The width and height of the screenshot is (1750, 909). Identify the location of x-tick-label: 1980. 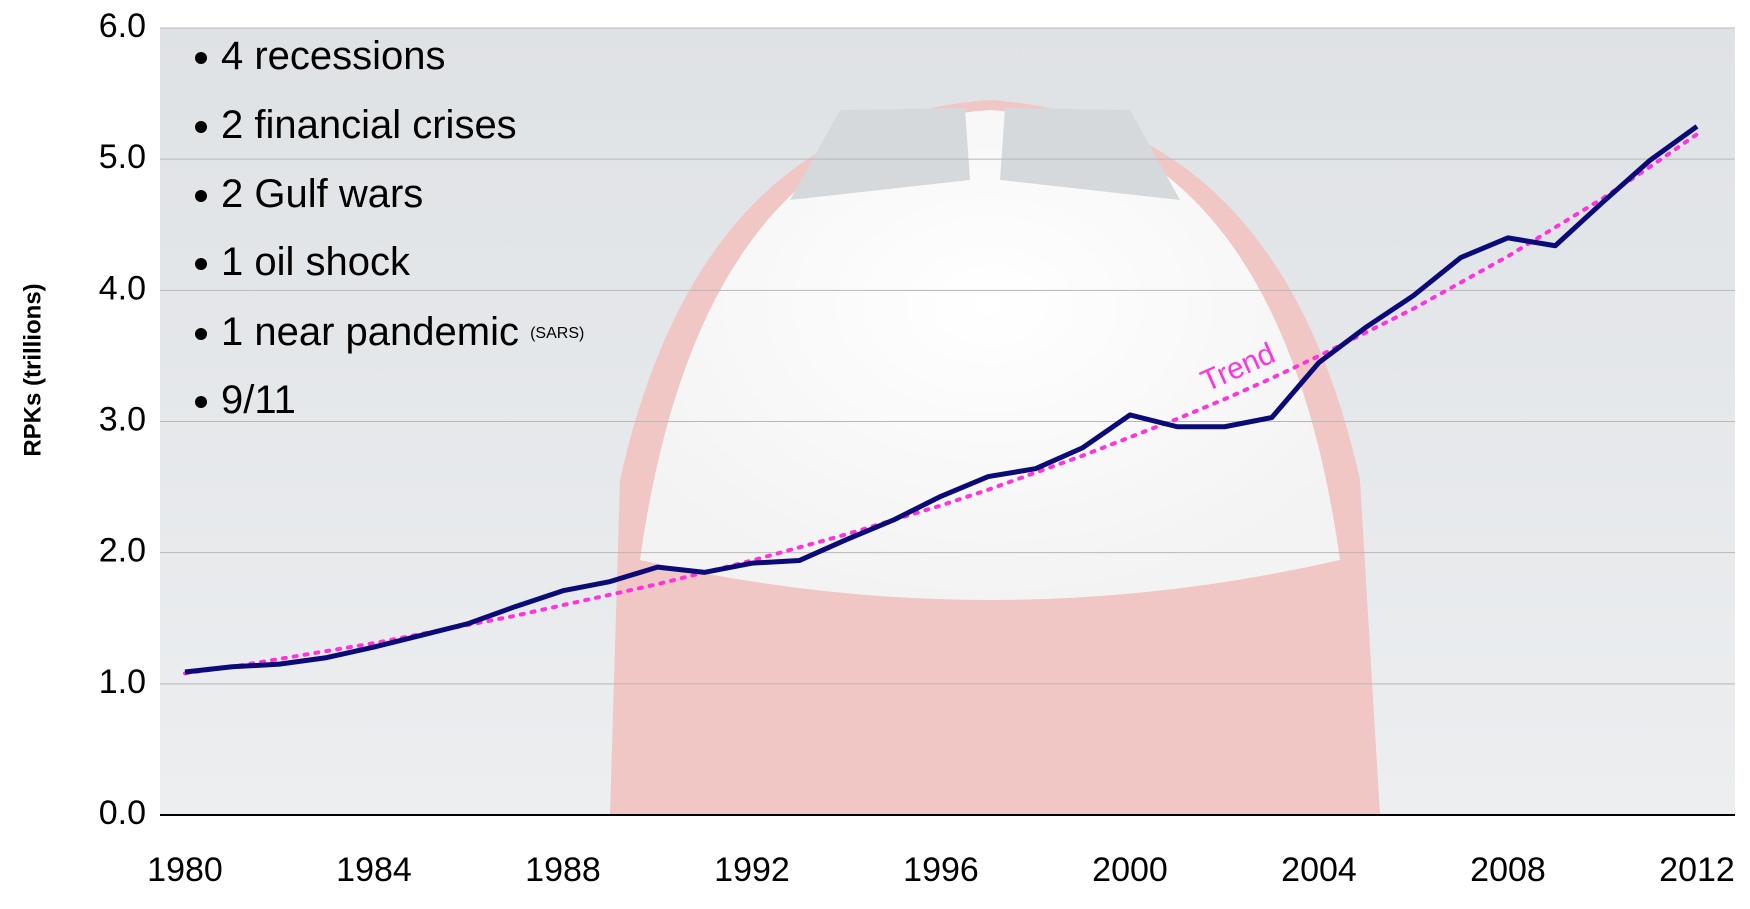
(185, 870).